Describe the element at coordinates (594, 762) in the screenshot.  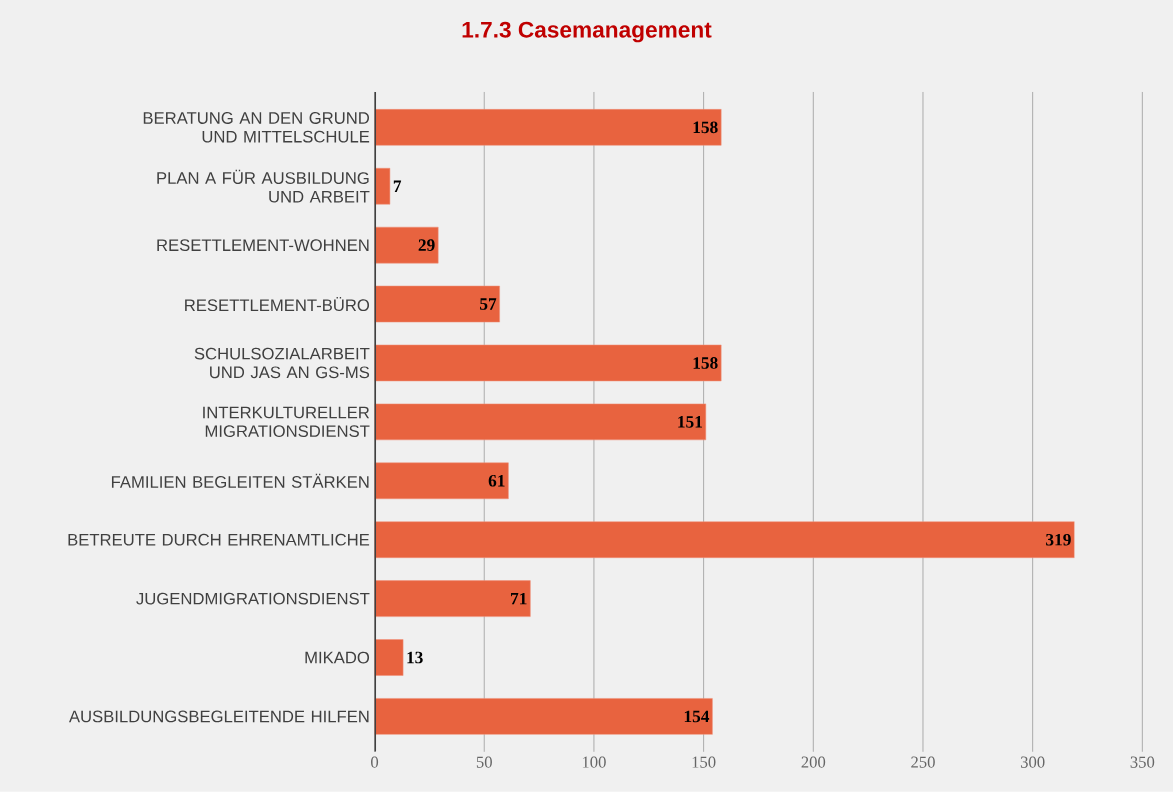
I see `x-tick-label: 100` at that location.